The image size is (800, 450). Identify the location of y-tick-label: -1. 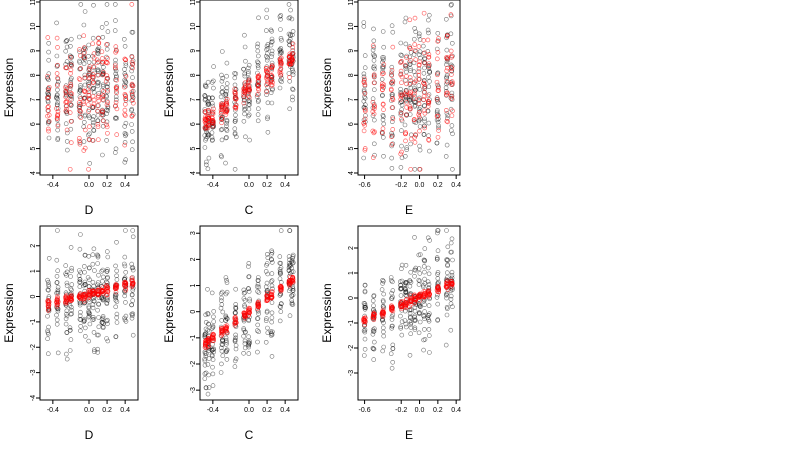
(193, 338).